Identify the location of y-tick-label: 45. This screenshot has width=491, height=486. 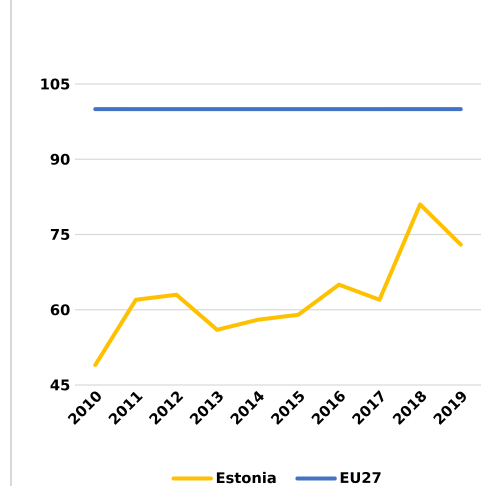
(60, 385).